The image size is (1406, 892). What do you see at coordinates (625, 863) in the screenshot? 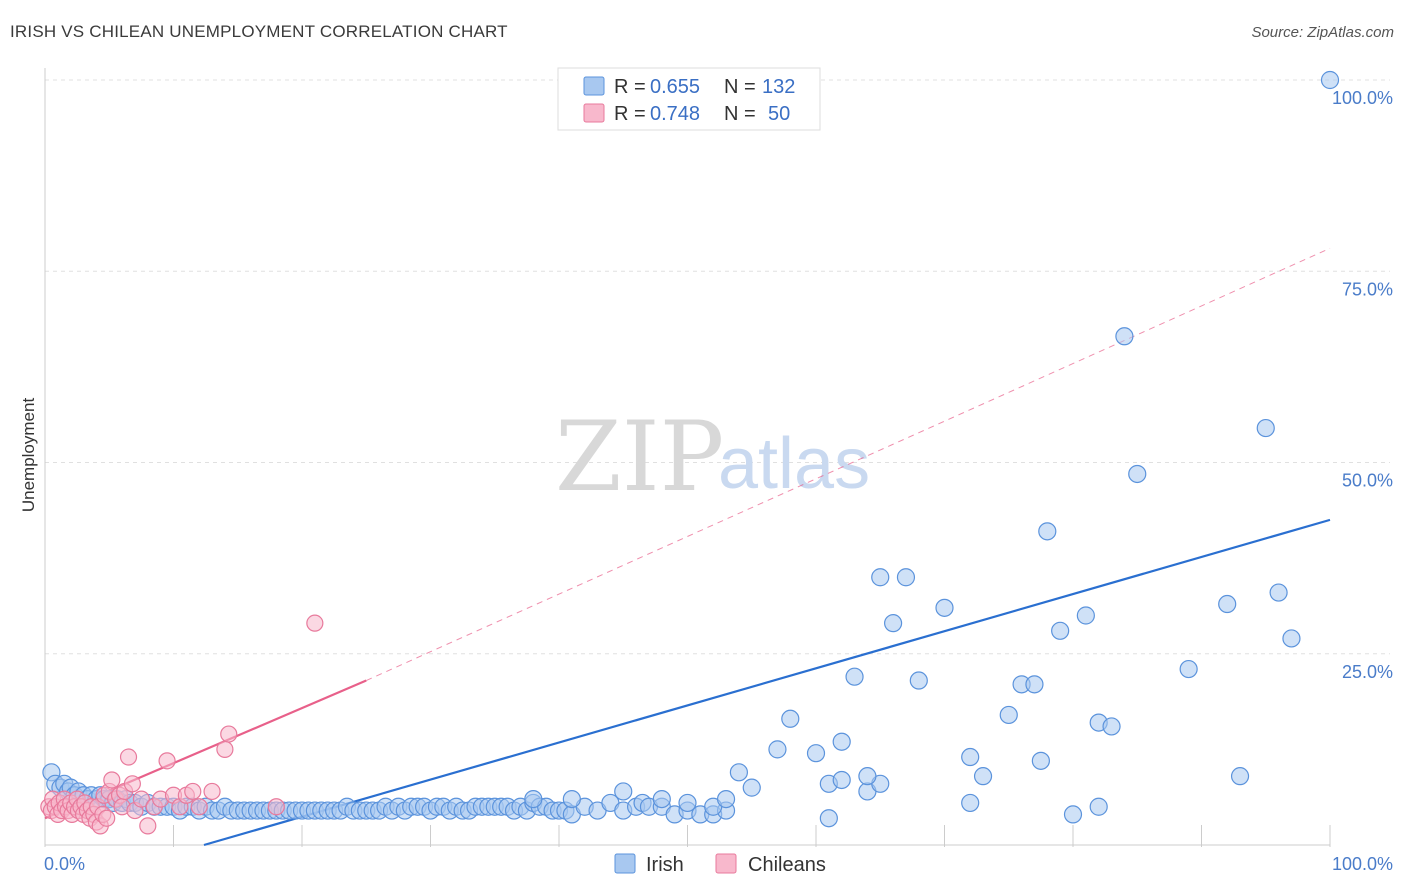
I see `bottom-legend-swatch-irish` at bounding box center [625, 863].